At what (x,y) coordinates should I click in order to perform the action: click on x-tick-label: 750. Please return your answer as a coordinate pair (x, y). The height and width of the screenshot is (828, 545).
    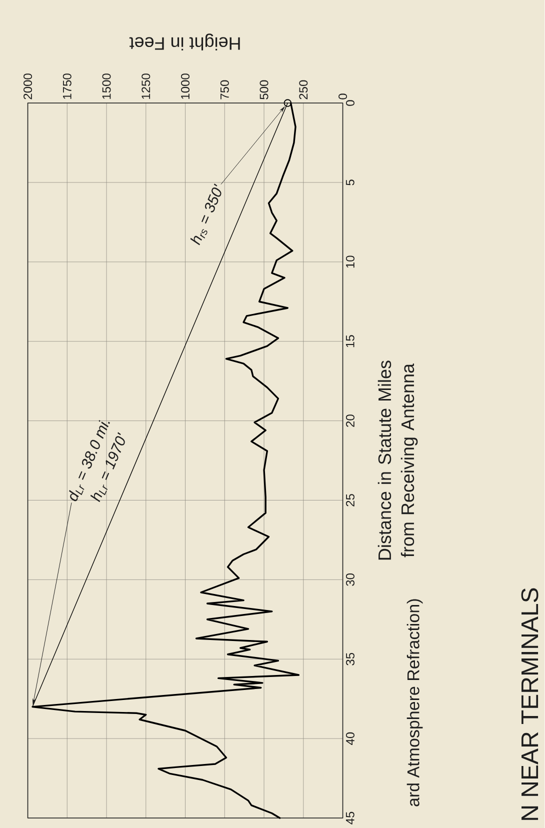
    Looking at the image, I should click on (224, 90).